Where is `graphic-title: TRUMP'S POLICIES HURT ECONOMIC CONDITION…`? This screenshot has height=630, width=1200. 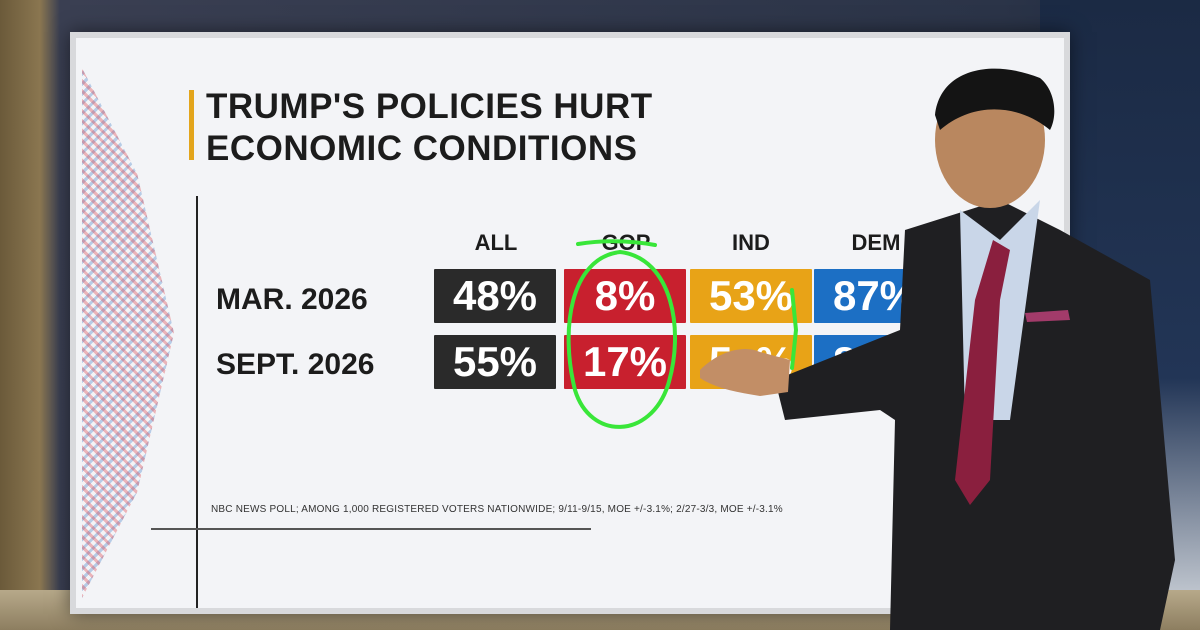
graphic-title: TRUMP'S POLICIES HURT ECONOMIC CONDITION… is located at coordinates (486, 128).